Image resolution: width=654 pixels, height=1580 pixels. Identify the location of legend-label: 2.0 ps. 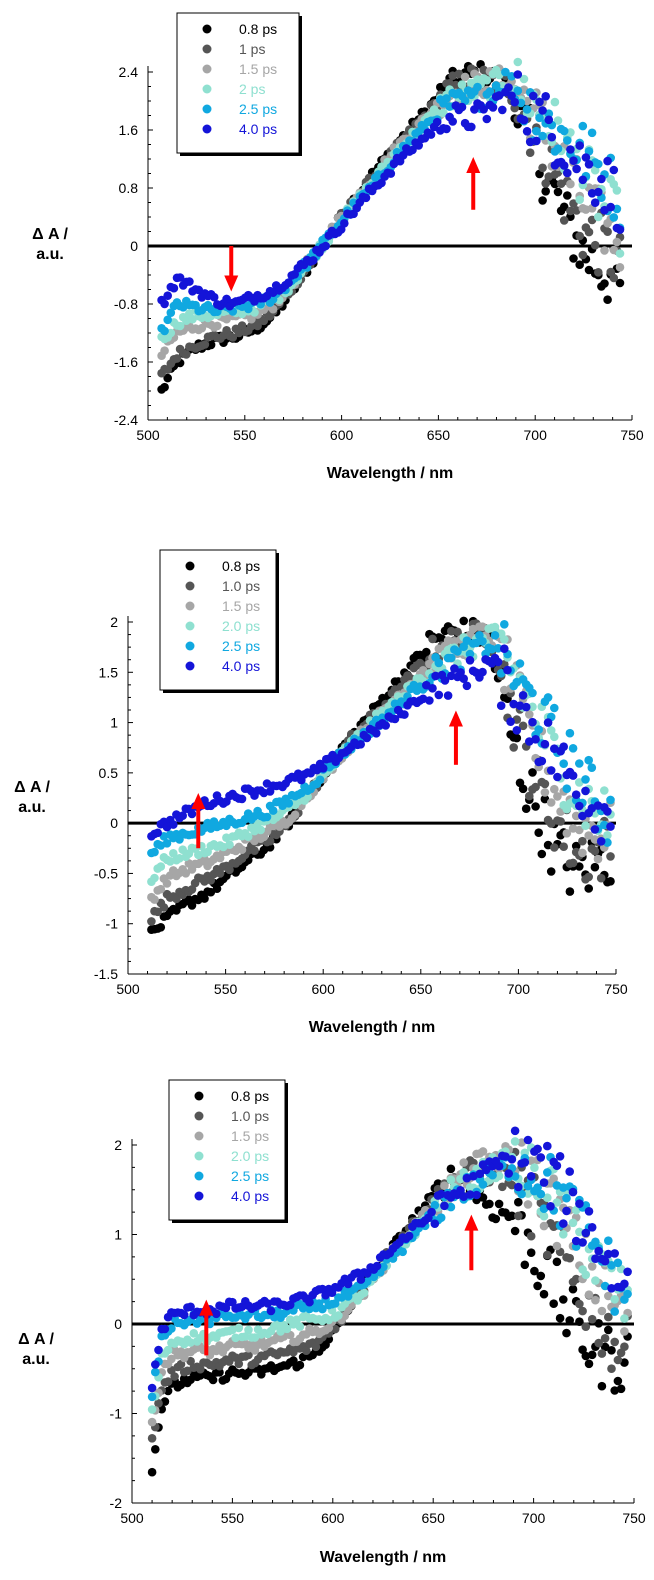
(250, 1156).